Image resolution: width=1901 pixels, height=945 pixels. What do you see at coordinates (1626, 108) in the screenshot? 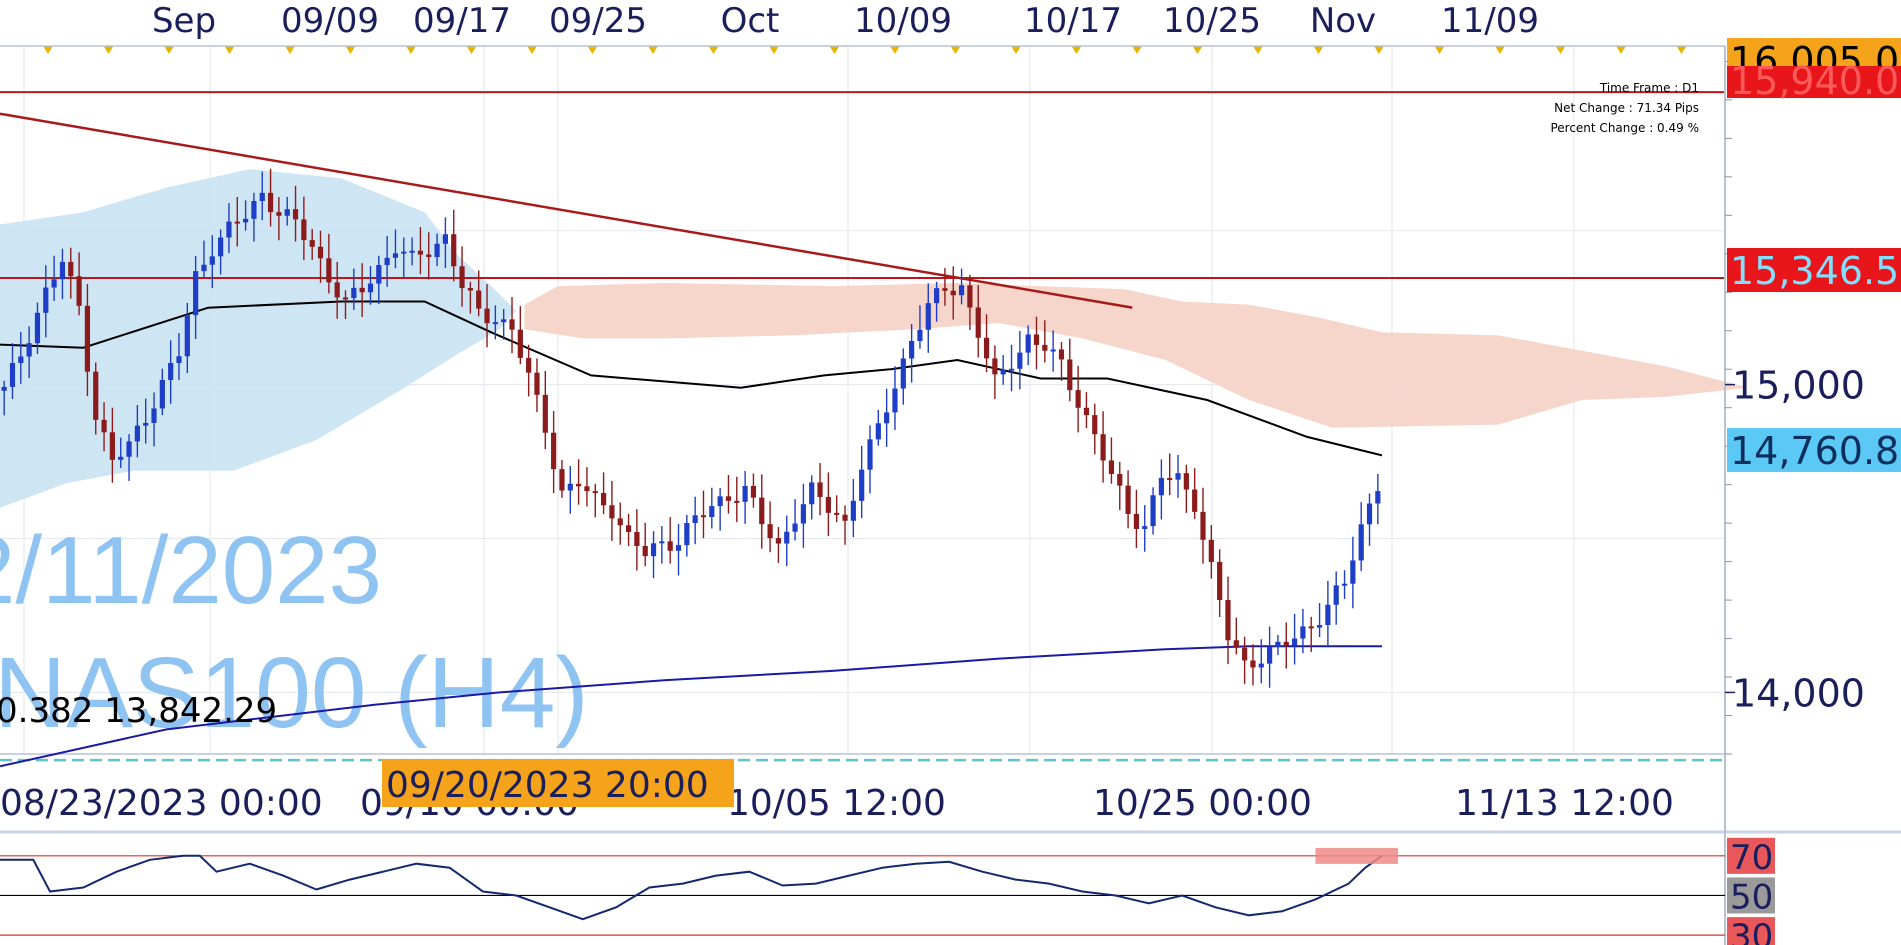
I see `info-net-change: Net Change : 71.34 Pips` at bounding box center [1626, 108].